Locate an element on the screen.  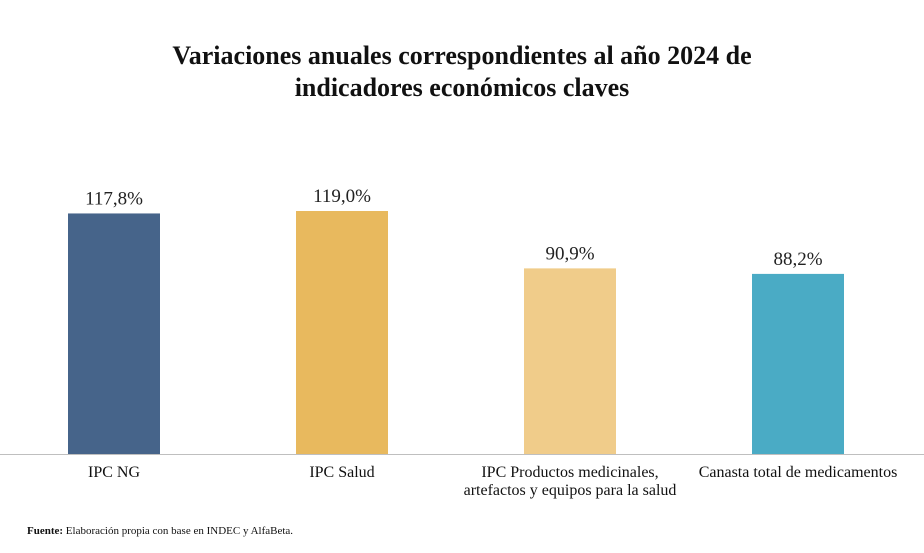
source-label: Fuente: is located at coordinates (45, 531).